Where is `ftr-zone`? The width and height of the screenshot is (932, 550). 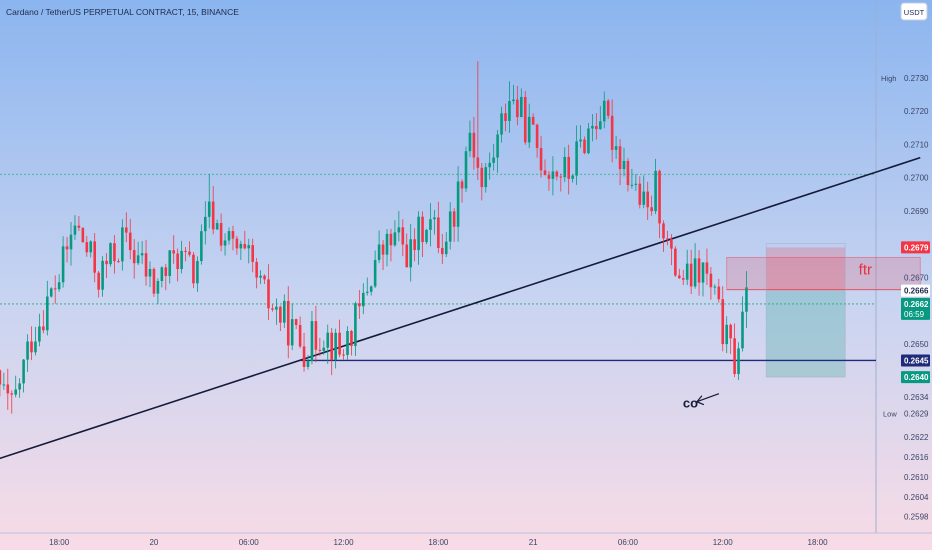 ftr-zone is located at coordinates (823, 273).